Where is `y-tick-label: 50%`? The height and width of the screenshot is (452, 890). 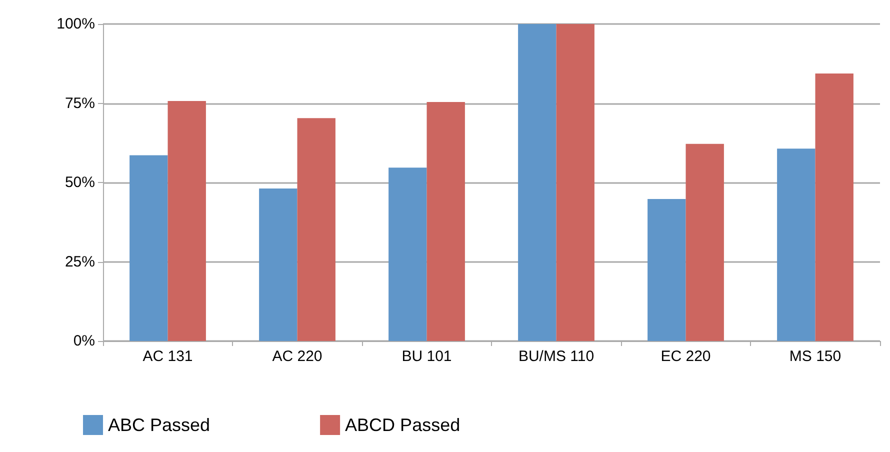
y-tick-label: 50% is located at coordinates (79, 182).